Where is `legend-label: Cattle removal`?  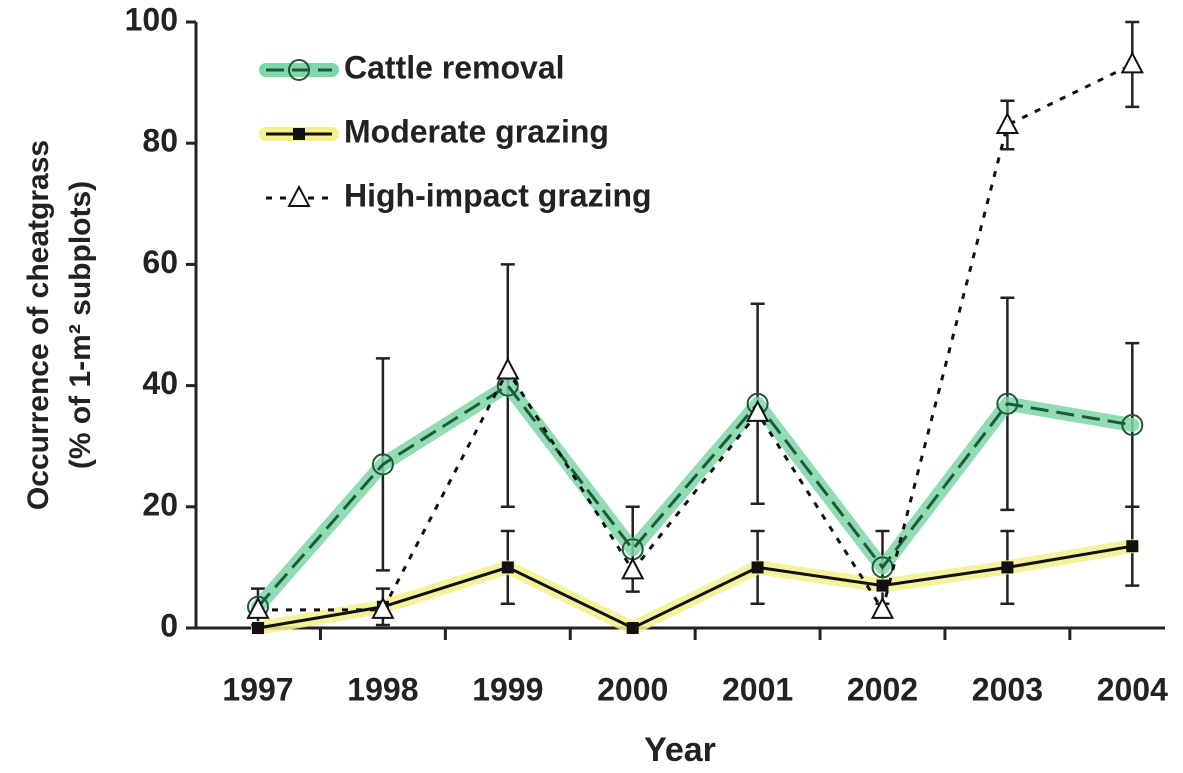
legend-label: Cattle removal is located at coordinates (454, 67).